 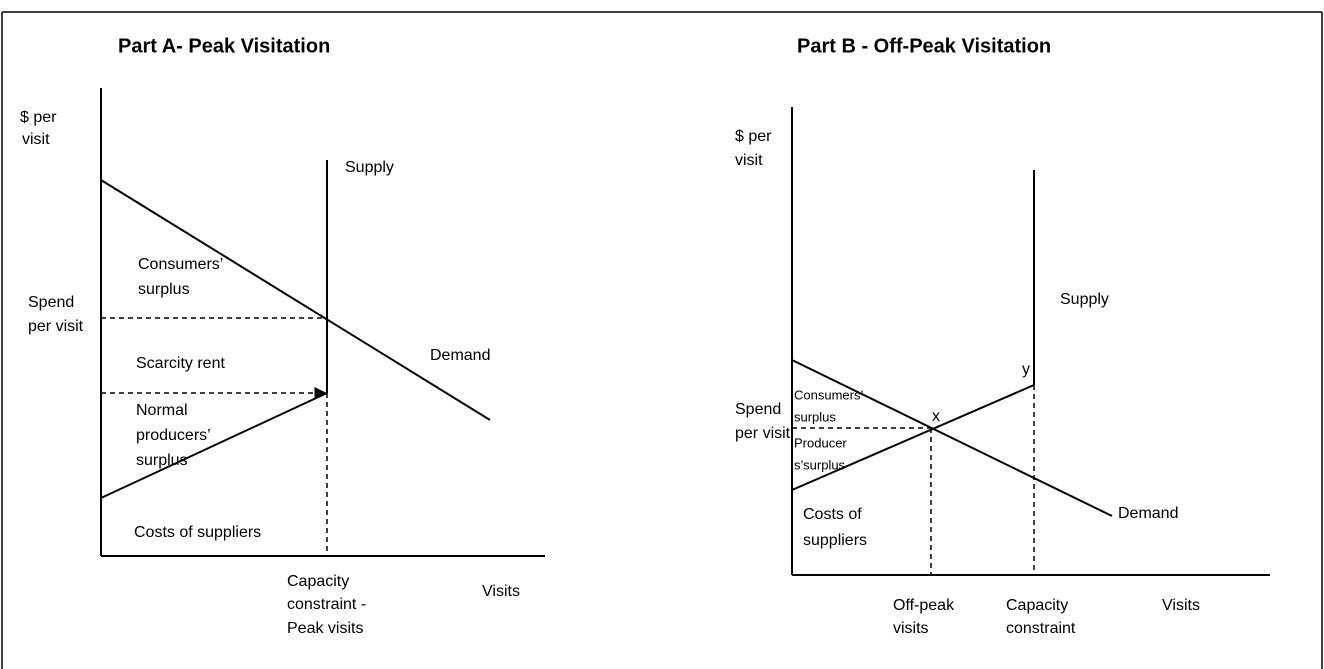 What do you see at coordinates (326, 604) in the screenshot?
I see `capacity-label: constraint -` at bounding box center [326, 604].